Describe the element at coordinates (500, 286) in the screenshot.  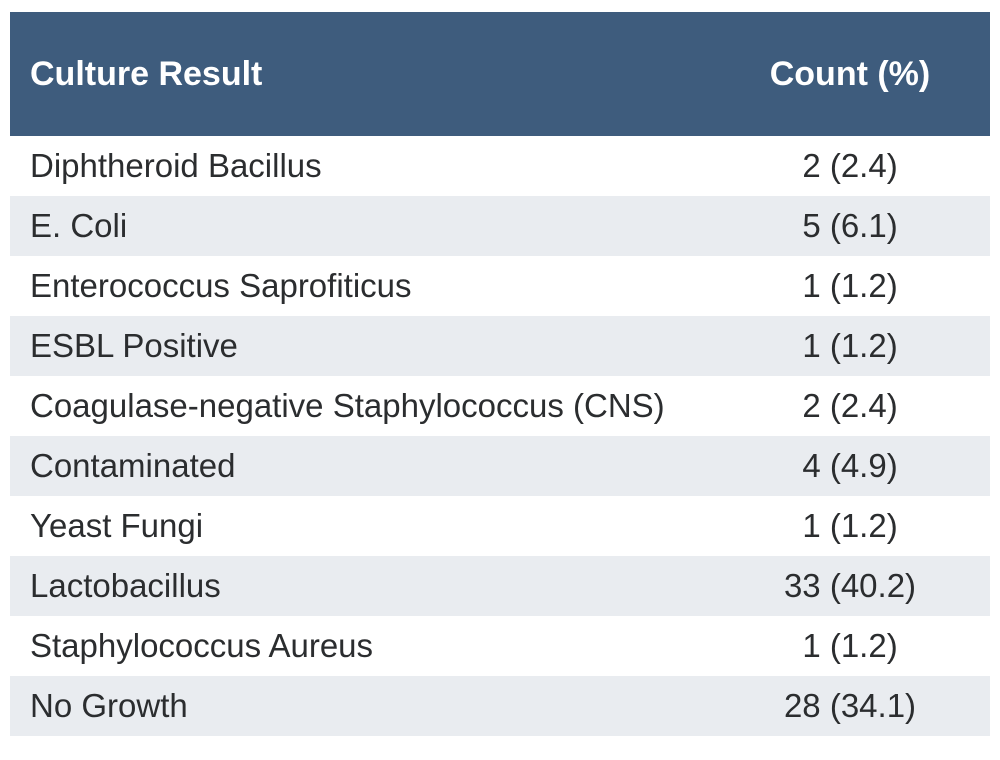
I see `table-row: Enterococcus Saprofiticus 1 (1.2)` at that location.